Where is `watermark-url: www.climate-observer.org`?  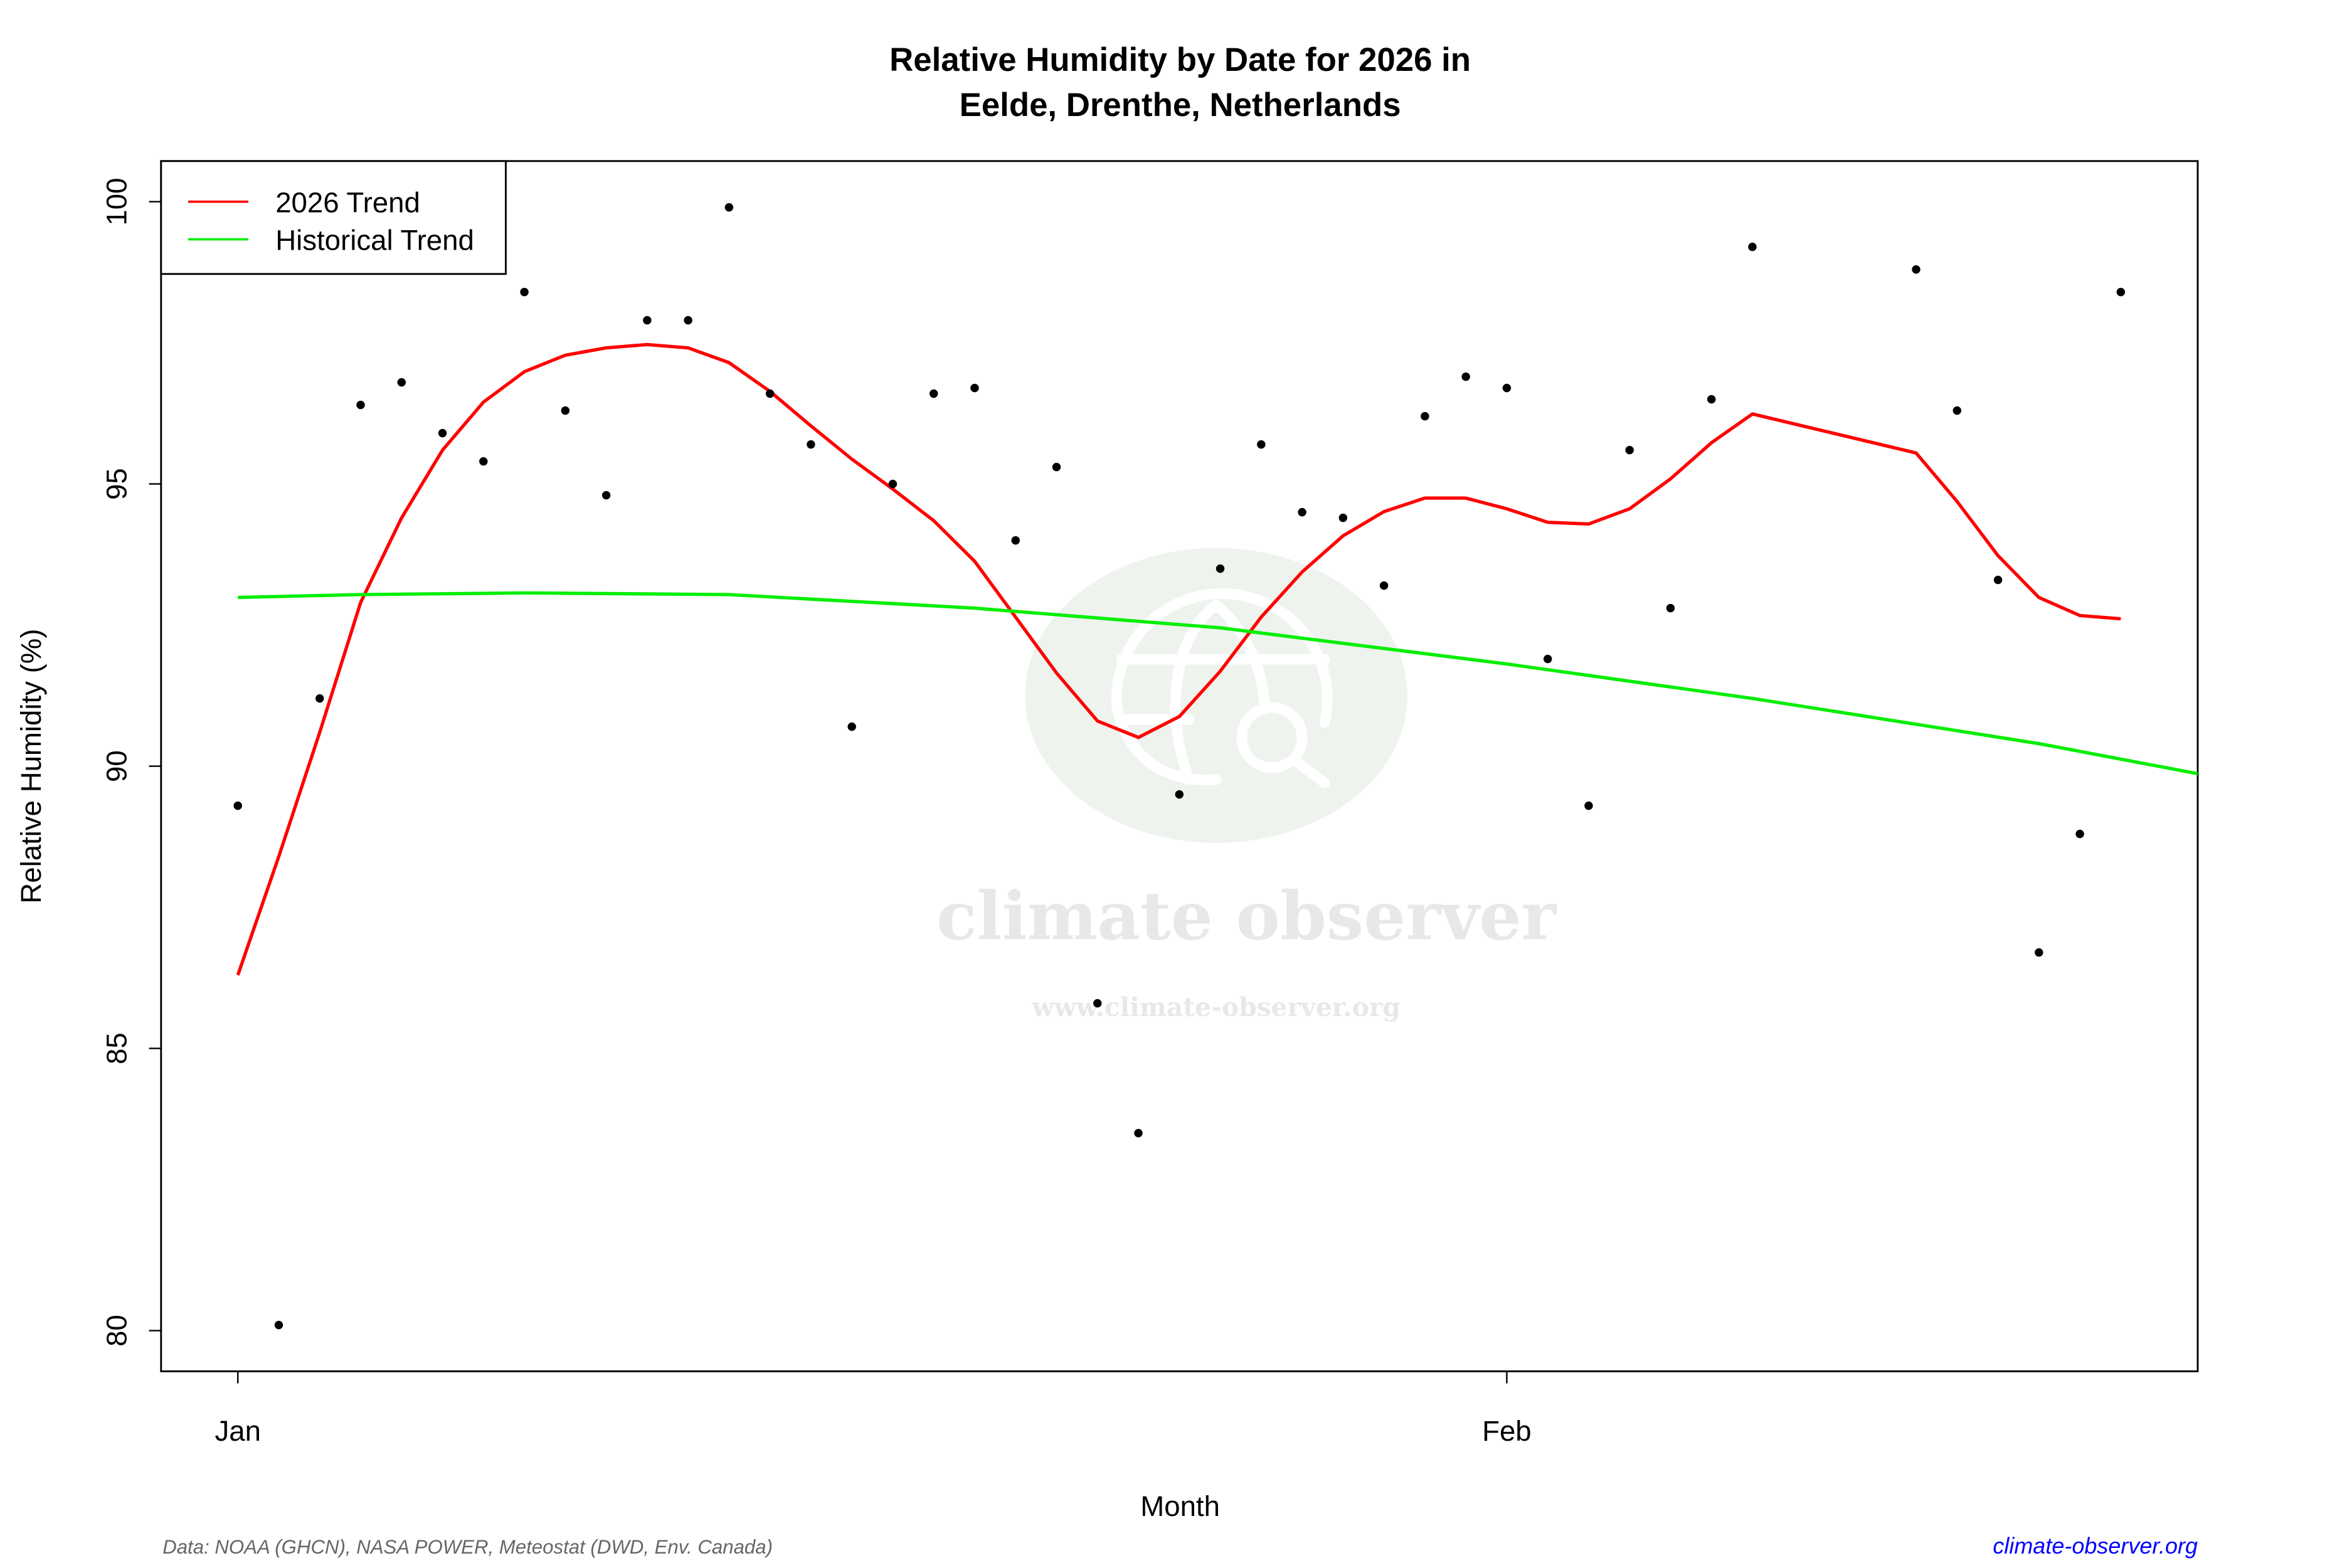 watermark-url: www.climate-observer.org is located at coordinates (1215, 1007).